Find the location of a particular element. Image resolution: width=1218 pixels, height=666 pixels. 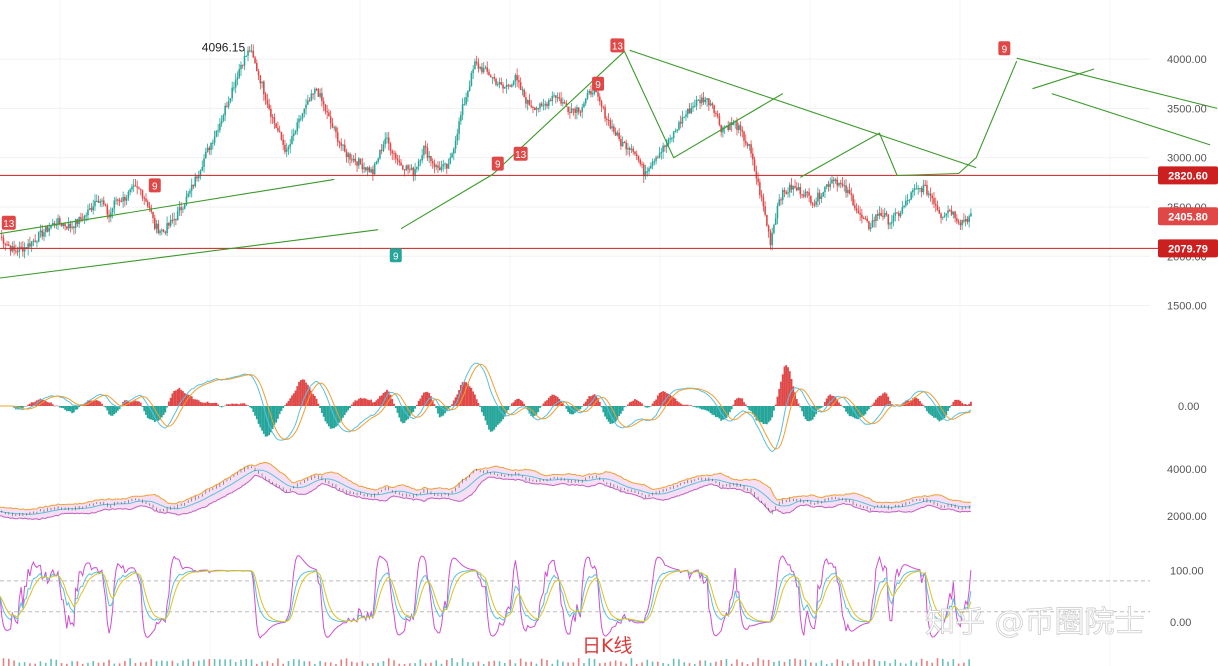

td-count-marker: 13 is located at coordinates (617, 45).